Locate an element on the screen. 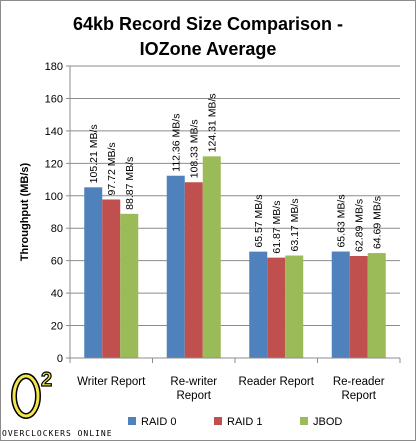 Image resolution: width=416 pixels, height=441 pixels. y-tick-label: 100 is located at coordinates (54, 197).